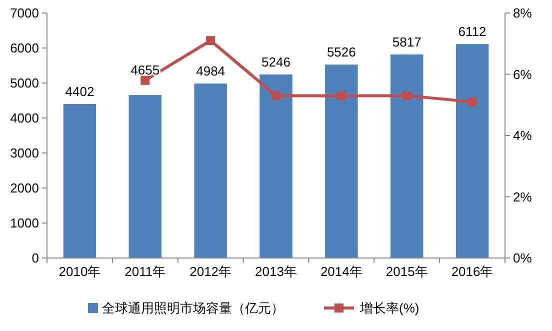 The image size is (552, 331). I want to click on y-tick-label: 1000, so click(24, 223).